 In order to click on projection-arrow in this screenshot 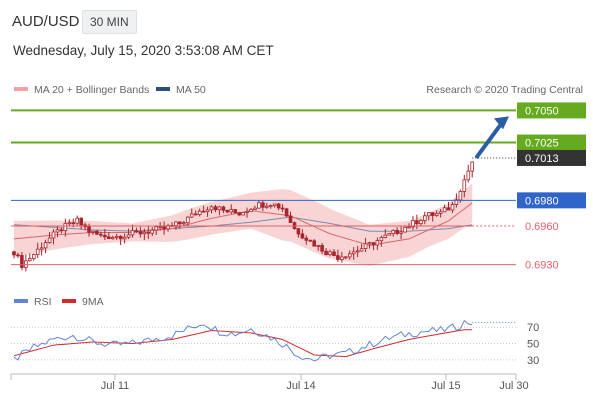, I will do `click(489, 139)`.